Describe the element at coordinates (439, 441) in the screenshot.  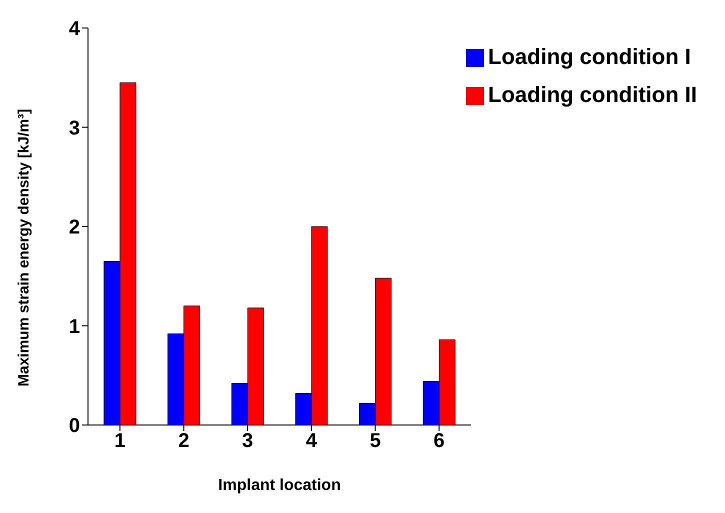
I see `x-tick-label: 6` at that location.